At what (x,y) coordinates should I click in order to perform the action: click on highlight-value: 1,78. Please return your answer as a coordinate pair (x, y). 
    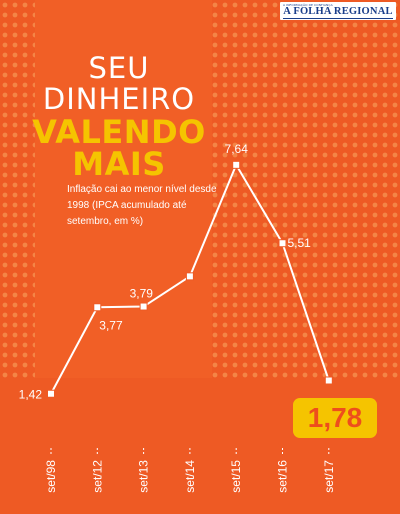
    Looking at the image, I should click on (335, 417).